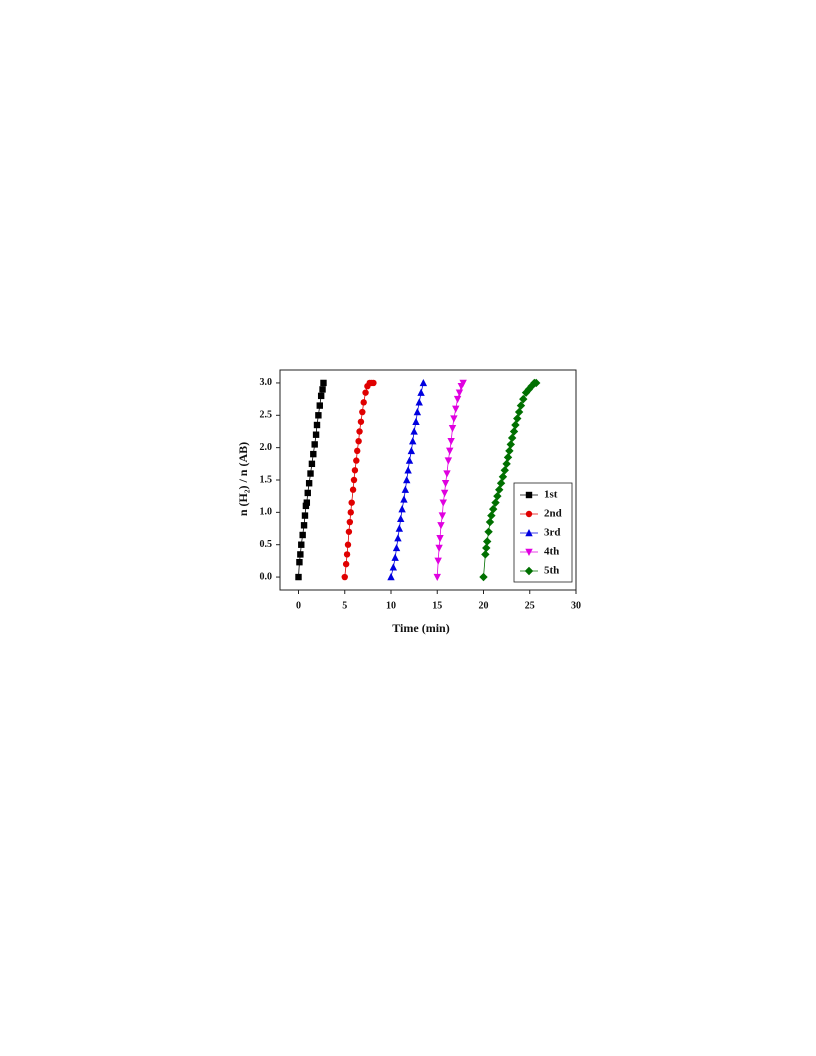 The image size is (816, 1056). What do you see at coordinates (266, 382) in the screenshot?
I see `y-tick-label: 3.0` at bounding box center [266, 382].